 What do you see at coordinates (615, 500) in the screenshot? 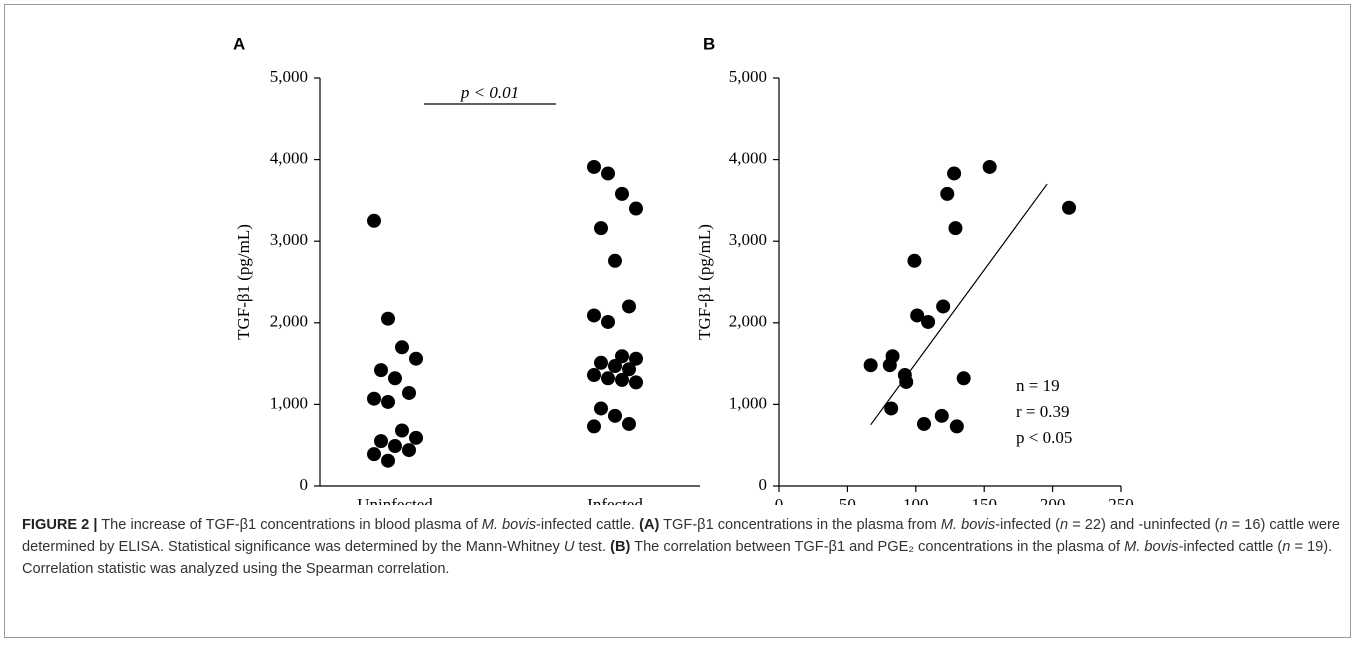
I see `x-tick-label: Infected` at bounding box center [615, 500].